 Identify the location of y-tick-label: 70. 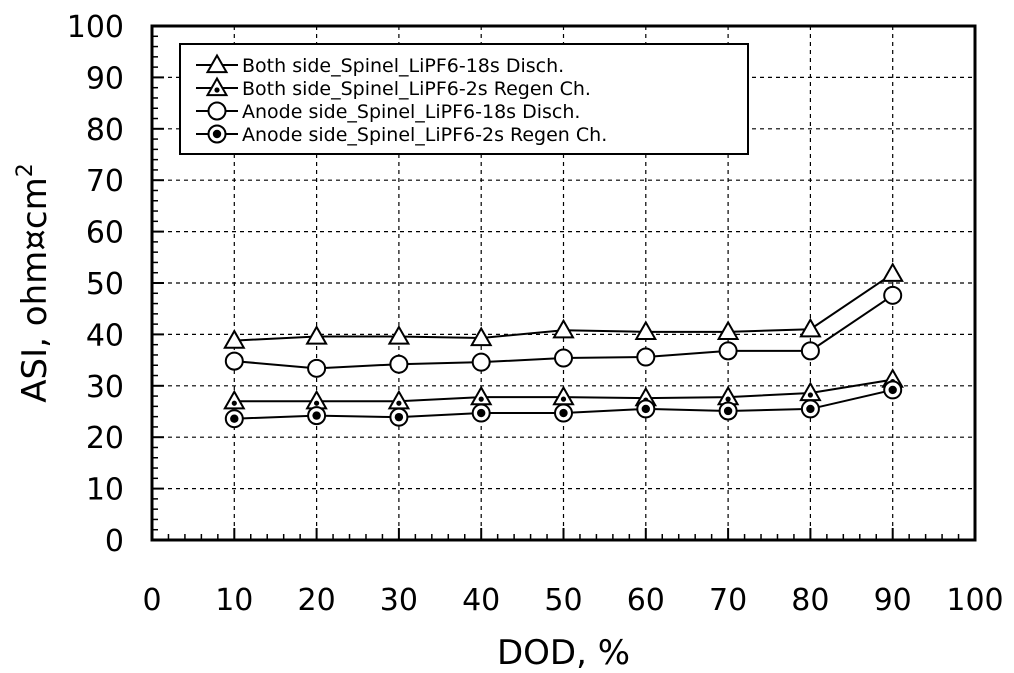
(105, 181).